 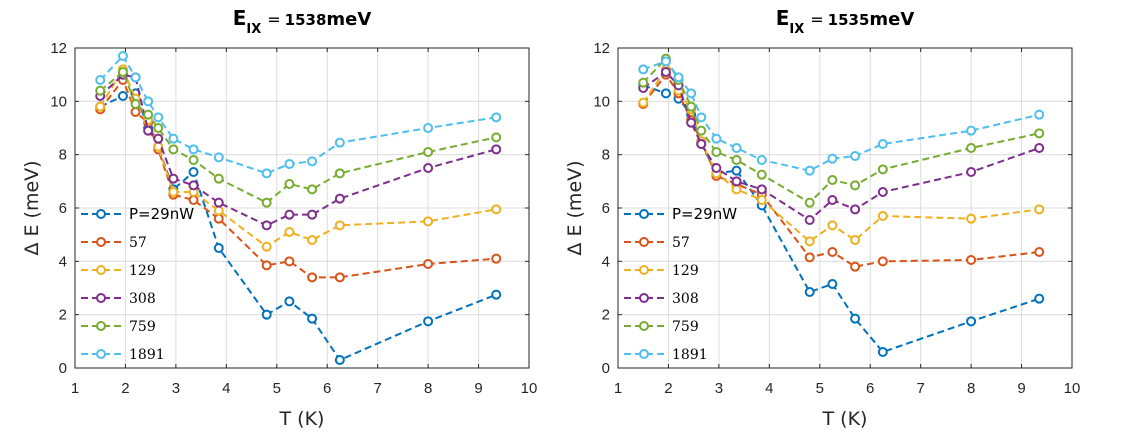 What do you see at coordinates (240, 18) in the screenshot?
I see `title-symbol: E` at bounding box center [240, 18].